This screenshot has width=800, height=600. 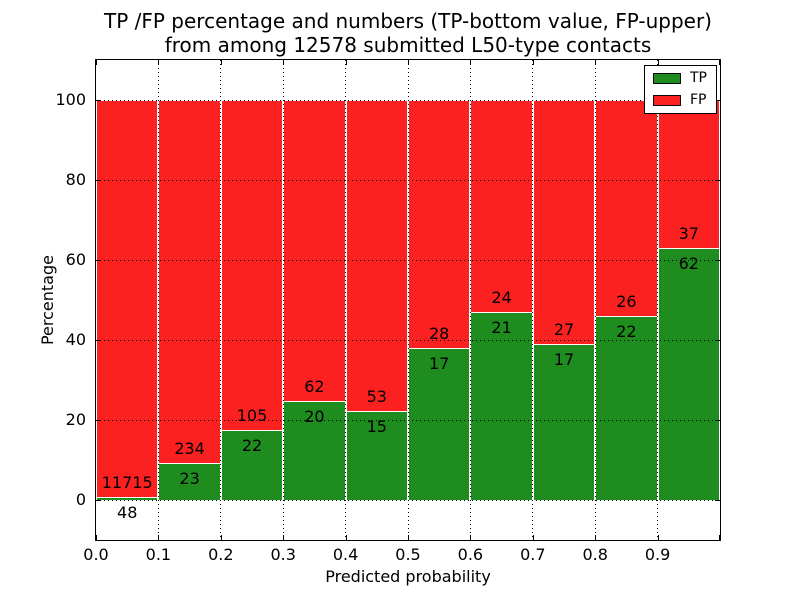 I want to click on x-tick-label: 0.6, so click(x=470, y=554).